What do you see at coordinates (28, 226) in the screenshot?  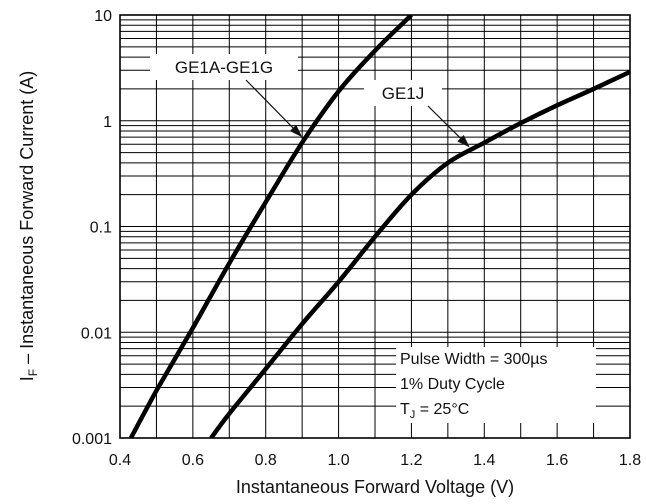 I see `y-axis-title: IF – Instantaneous Forward Current (A)` at bounding box center [28, 226].